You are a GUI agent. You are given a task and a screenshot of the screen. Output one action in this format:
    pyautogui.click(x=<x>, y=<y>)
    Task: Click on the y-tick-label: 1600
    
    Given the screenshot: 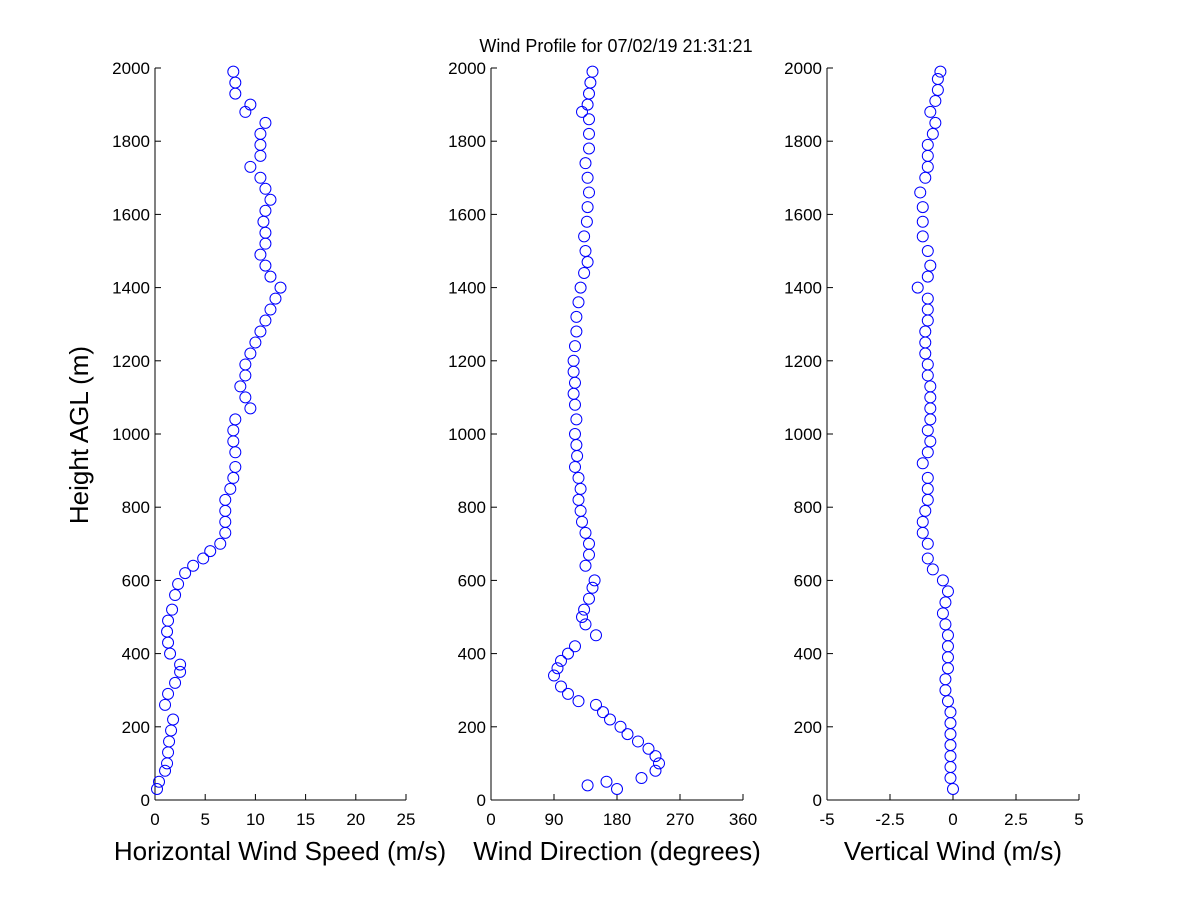 What is the action you would take?
    pyautogui.click(x=131, y=214)
    